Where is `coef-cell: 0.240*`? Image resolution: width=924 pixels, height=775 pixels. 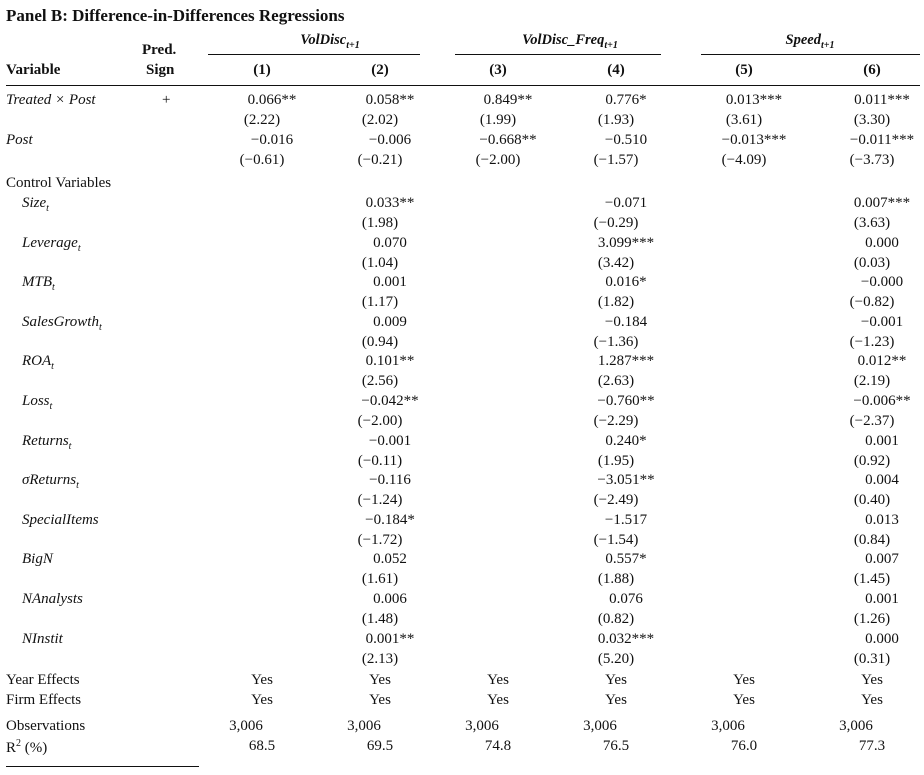
coef-cell: 0.240* is located at coordinates (626, 440).